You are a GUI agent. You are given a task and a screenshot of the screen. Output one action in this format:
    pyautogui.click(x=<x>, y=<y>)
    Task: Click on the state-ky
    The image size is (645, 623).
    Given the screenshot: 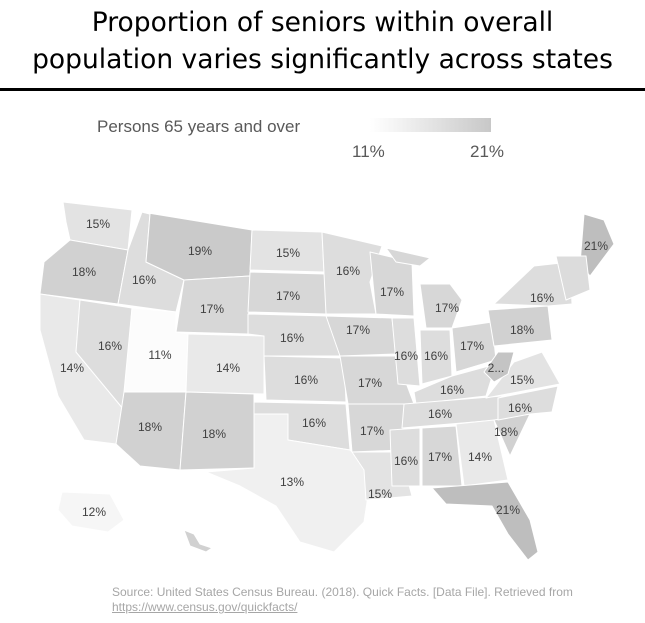 What is the action you would take?
    pyautogui.click(x=455, y=384)
    